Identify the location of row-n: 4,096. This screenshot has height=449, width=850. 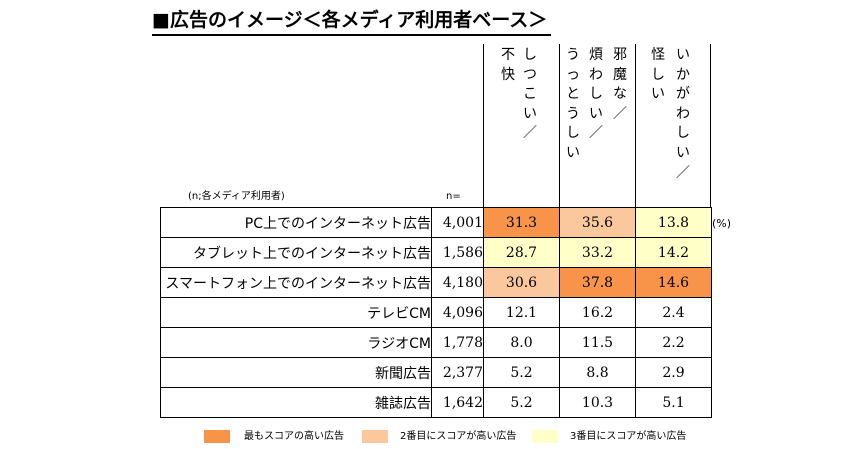
(457, 312).